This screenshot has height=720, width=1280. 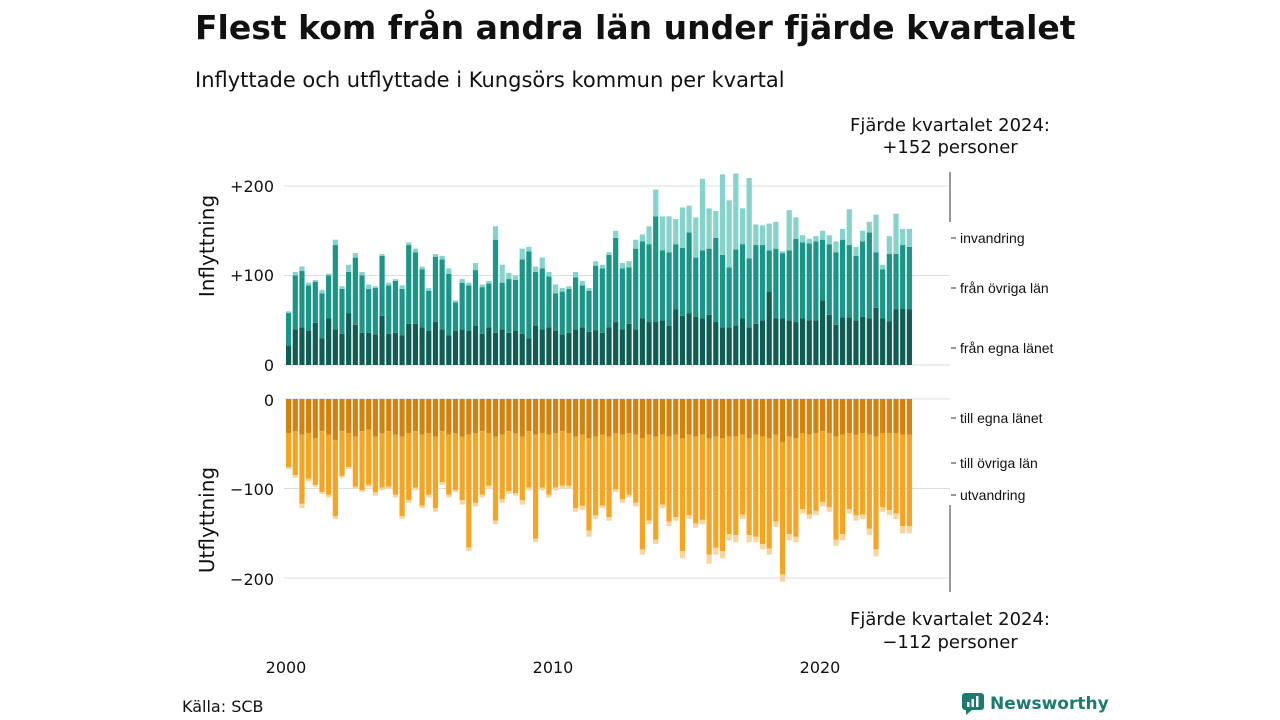 I want to click on xtick-2020: 2020, so click(x=820, y=667).